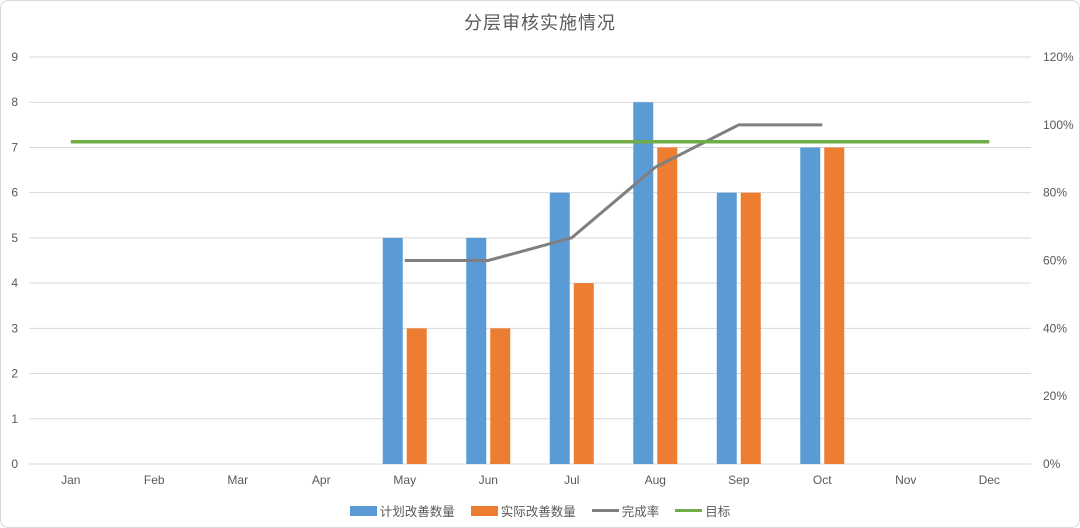 The image size is (1080, 528). What do you see at coordinates (540, 23) in the screenshot?
I see `chart-title: 分层审核实施情况` at bounding box center [540, 23].